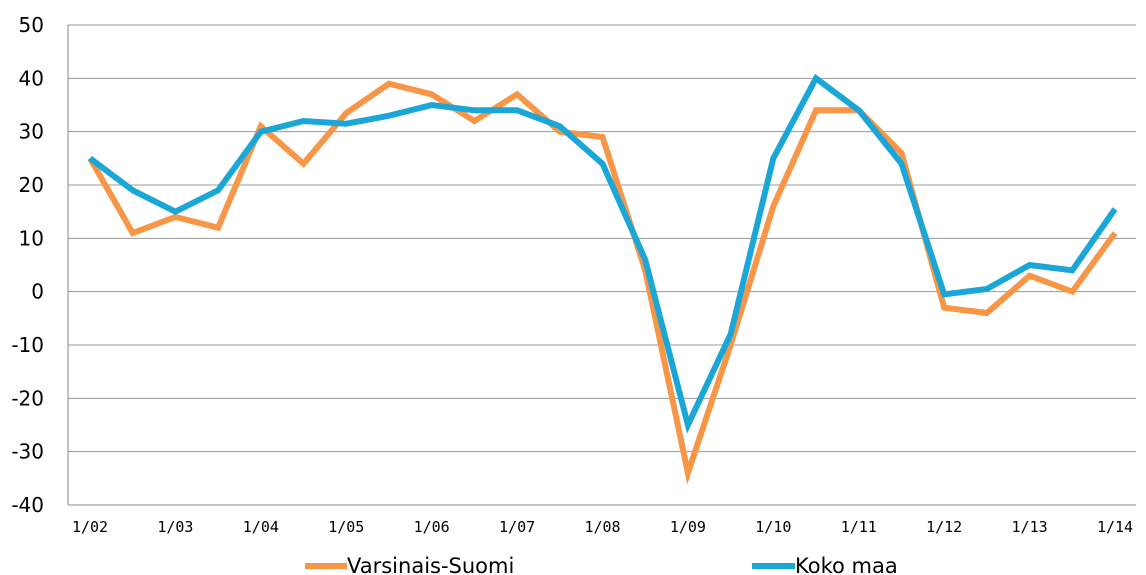 The height and width of the screenshot is (575, 1146). Describe the element at coordinates (846, 564) in the screenshot. I see `legend-label-koko-maa: Koko maa` at that location.